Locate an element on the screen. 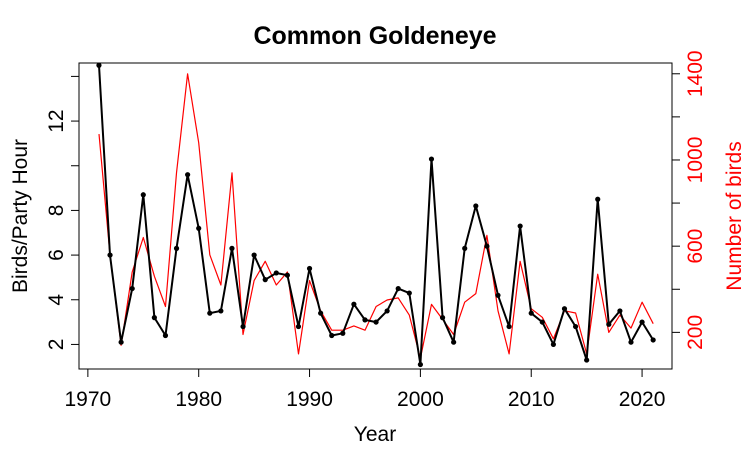  y-left-tick-label: 6 is located at coordinates (56, 255).